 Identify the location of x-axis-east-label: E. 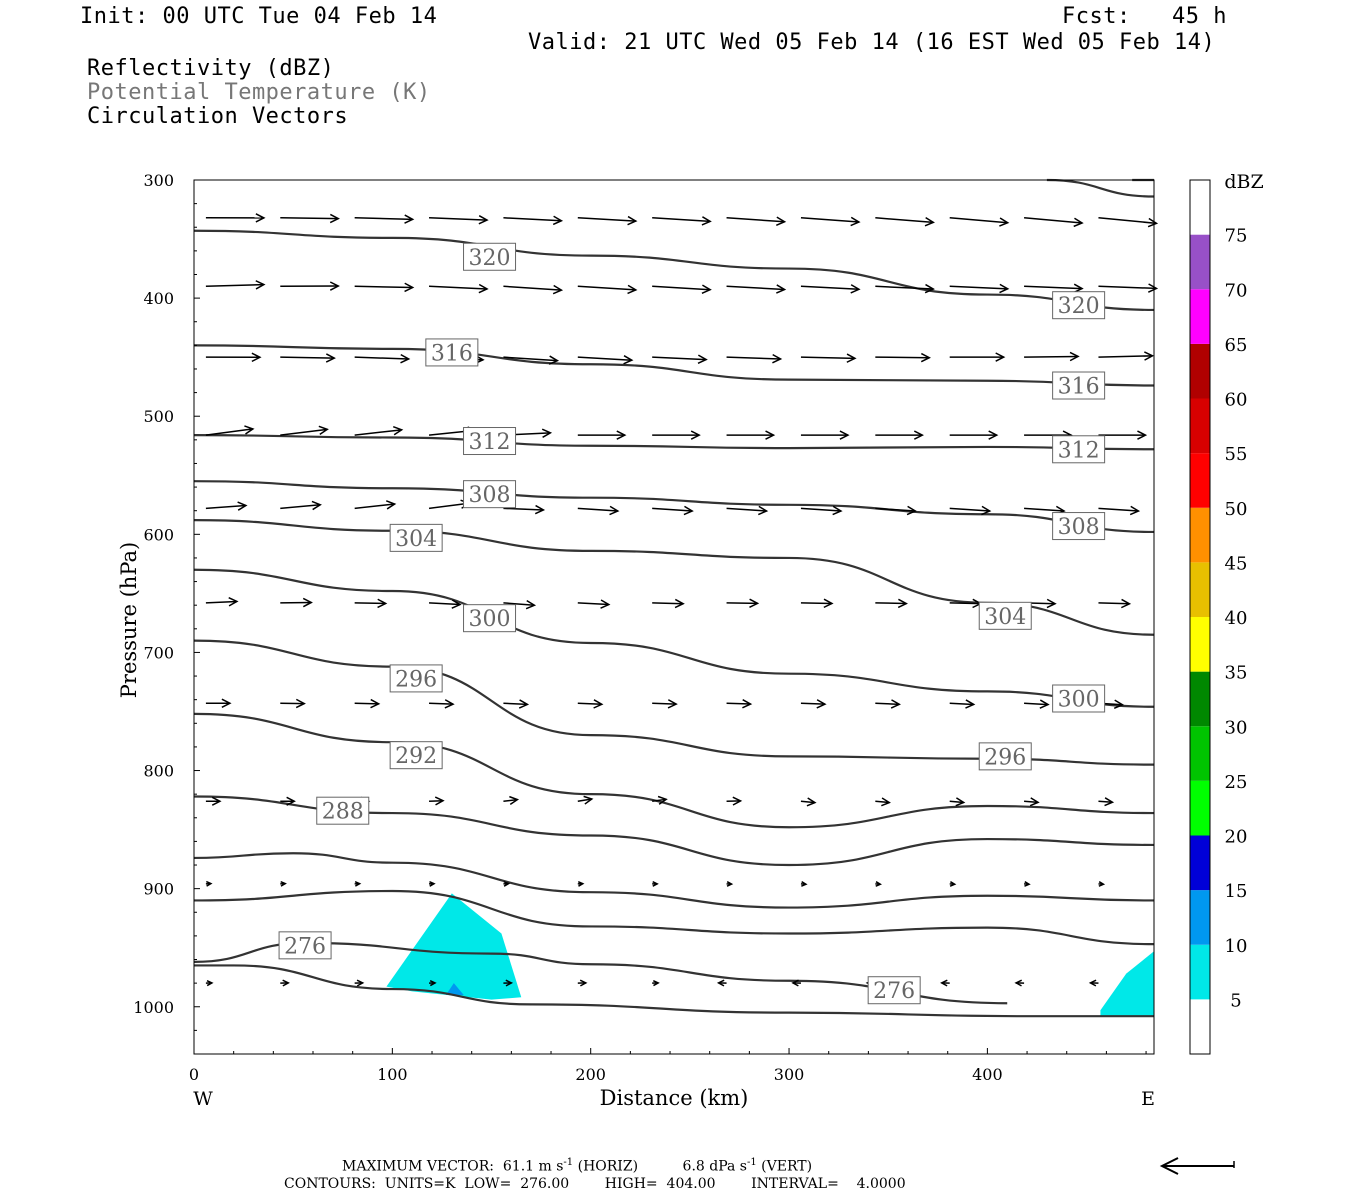
(1148, 1099).